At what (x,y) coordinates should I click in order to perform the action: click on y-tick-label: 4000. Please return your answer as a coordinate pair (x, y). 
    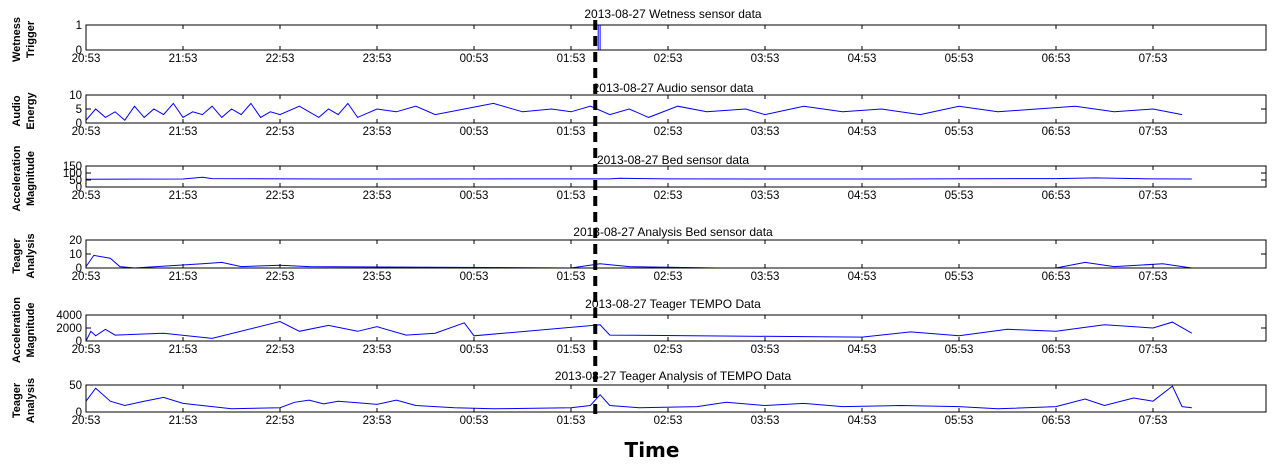
    Looking at the image, I should click on (69, 316).